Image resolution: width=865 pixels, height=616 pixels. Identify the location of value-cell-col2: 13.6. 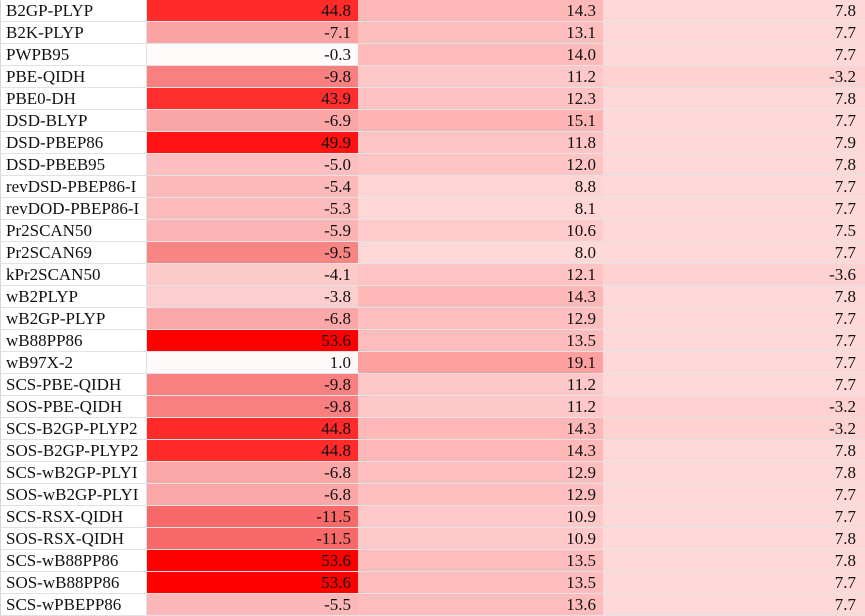
(480, 605).